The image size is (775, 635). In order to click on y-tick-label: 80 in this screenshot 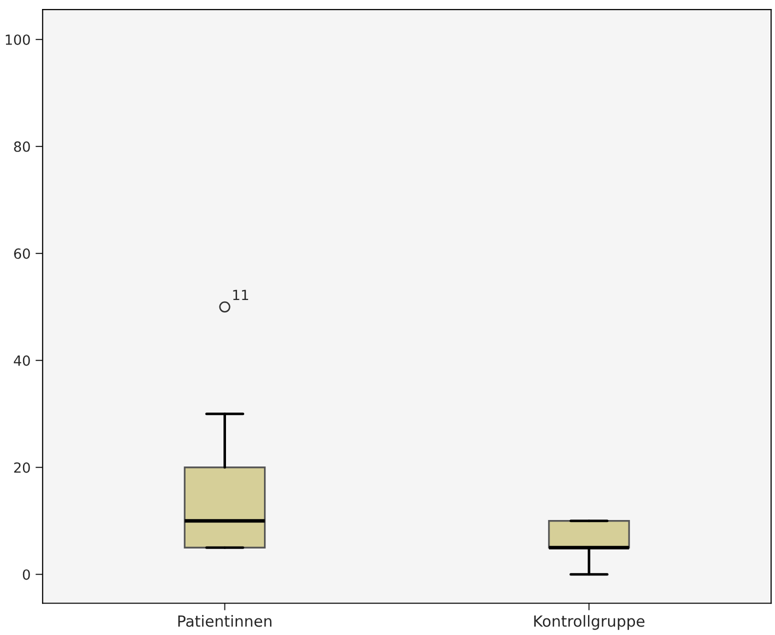, I will do `click(22, 146)`.